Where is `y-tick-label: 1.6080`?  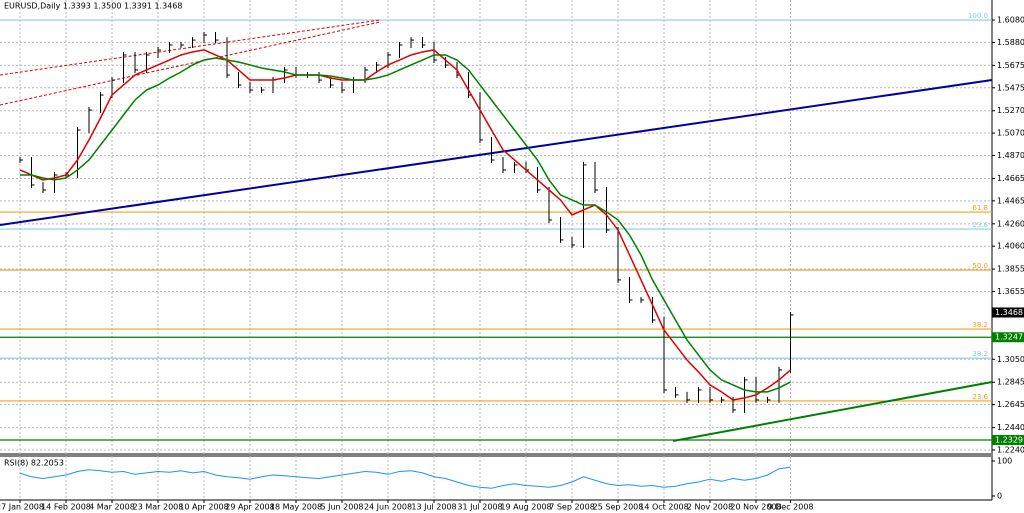
y-tick-label: 1.6080 is located at coordinates (1010, 20).